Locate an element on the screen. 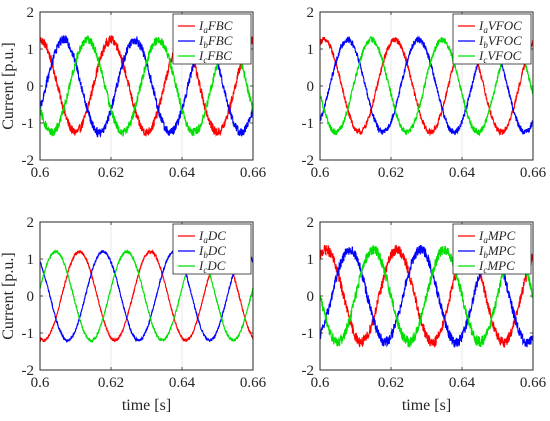 The width and height of the screenshot is (550, 421). series-line-IcDC is located at coordinates (146, 296).